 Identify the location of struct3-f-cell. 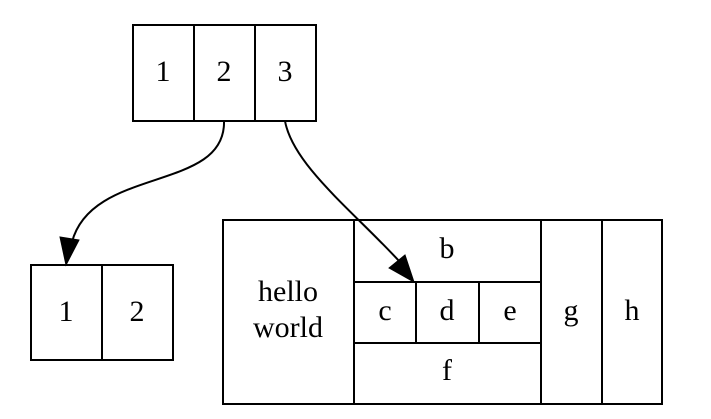
(447, 373).